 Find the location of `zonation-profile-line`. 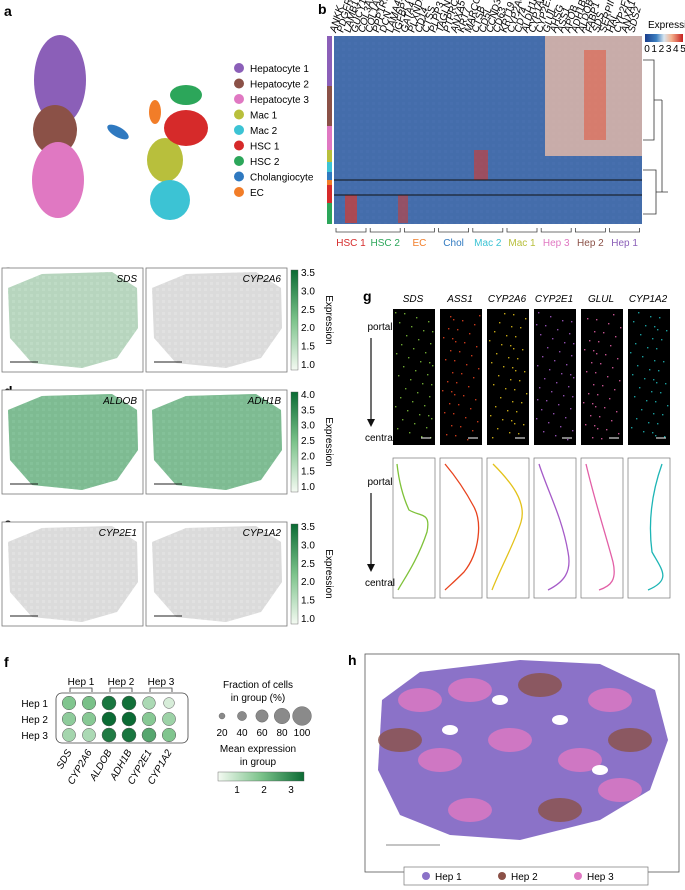

zonation-profile-line is located at coordinates (655, 527).